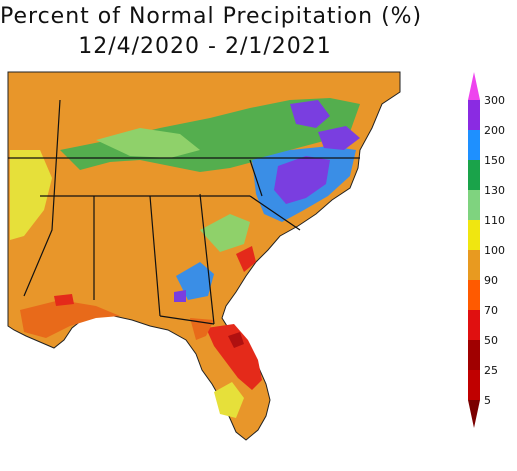  Describe the element at coordinates (494, 190) in the screenshot. I see `legend-label-130: 130` at that location.